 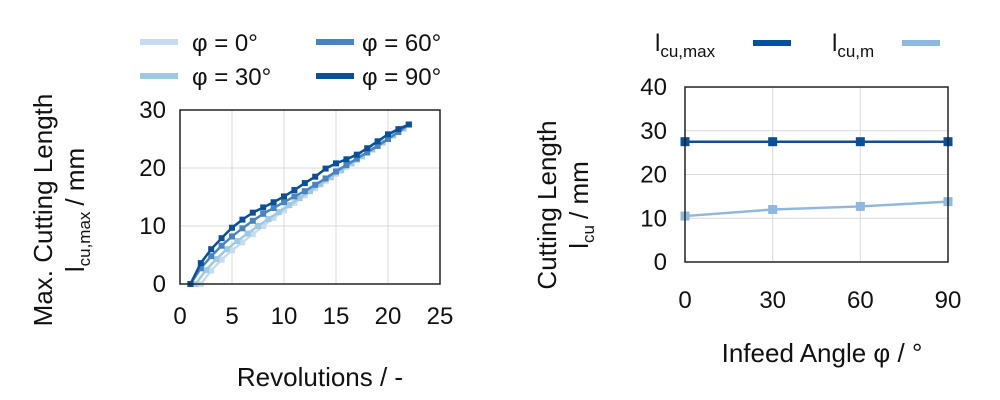 I want to click on left-y-tick-label: 0, so click(x=159, y=284).